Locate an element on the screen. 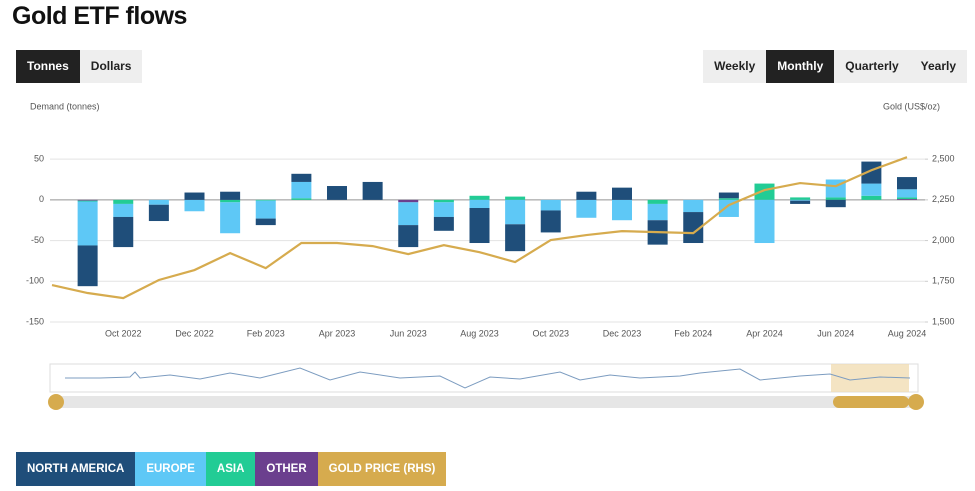 The width and height of the screenshot is (975, 491). scrollbar-thumb is located at coordinates (871, 402).